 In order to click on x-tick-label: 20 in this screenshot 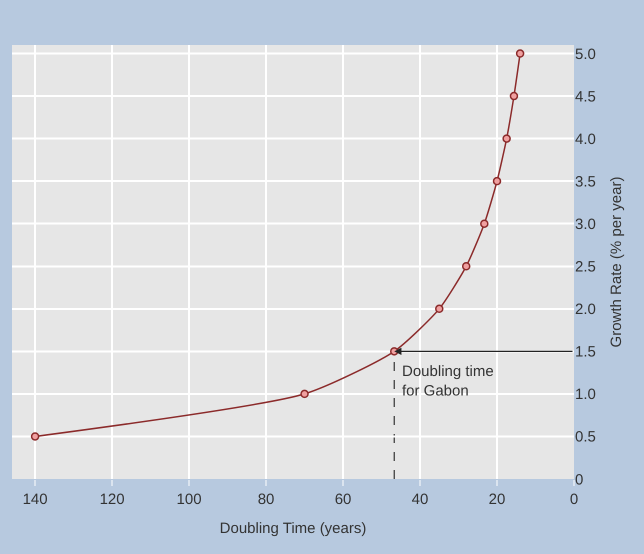, I will do `click(497, 499)`.